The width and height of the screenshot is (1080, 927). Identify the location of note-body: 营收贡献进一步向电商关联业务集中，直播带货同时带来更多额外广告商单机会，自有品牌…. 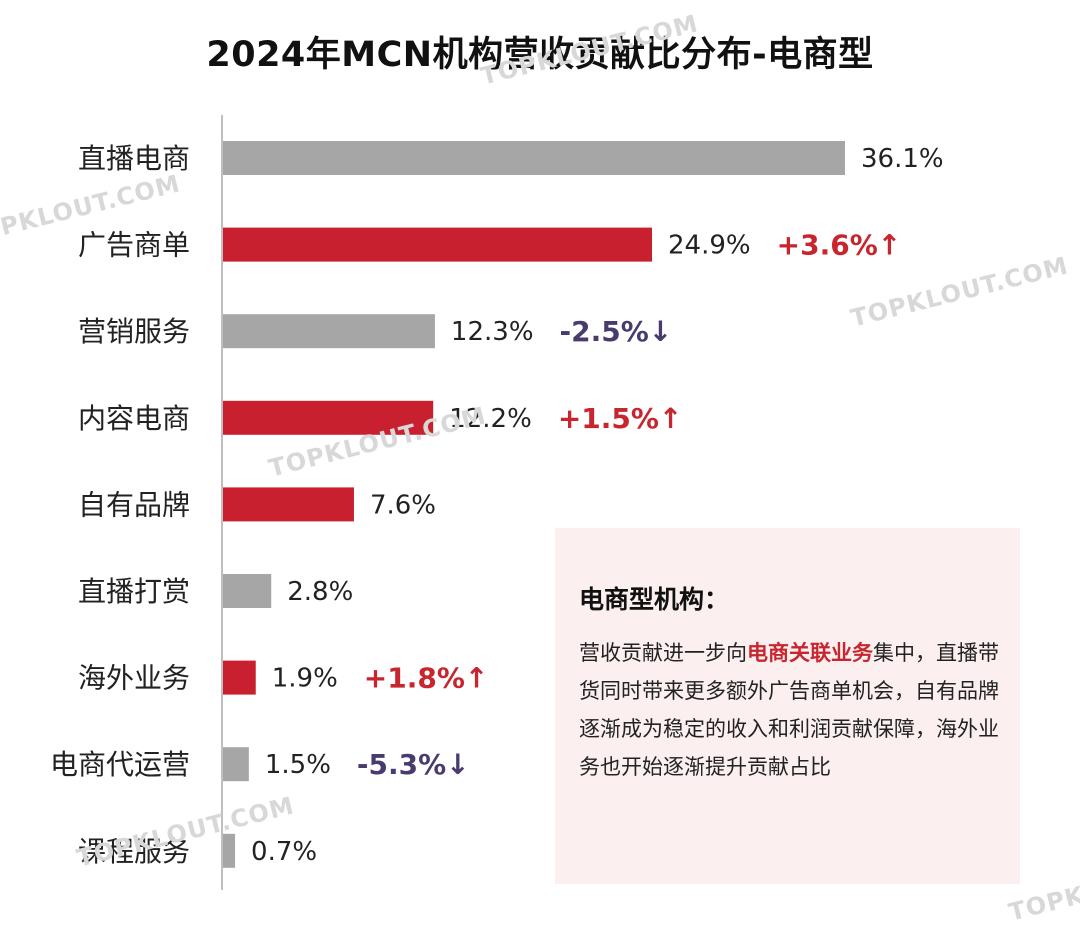
(791, 710).